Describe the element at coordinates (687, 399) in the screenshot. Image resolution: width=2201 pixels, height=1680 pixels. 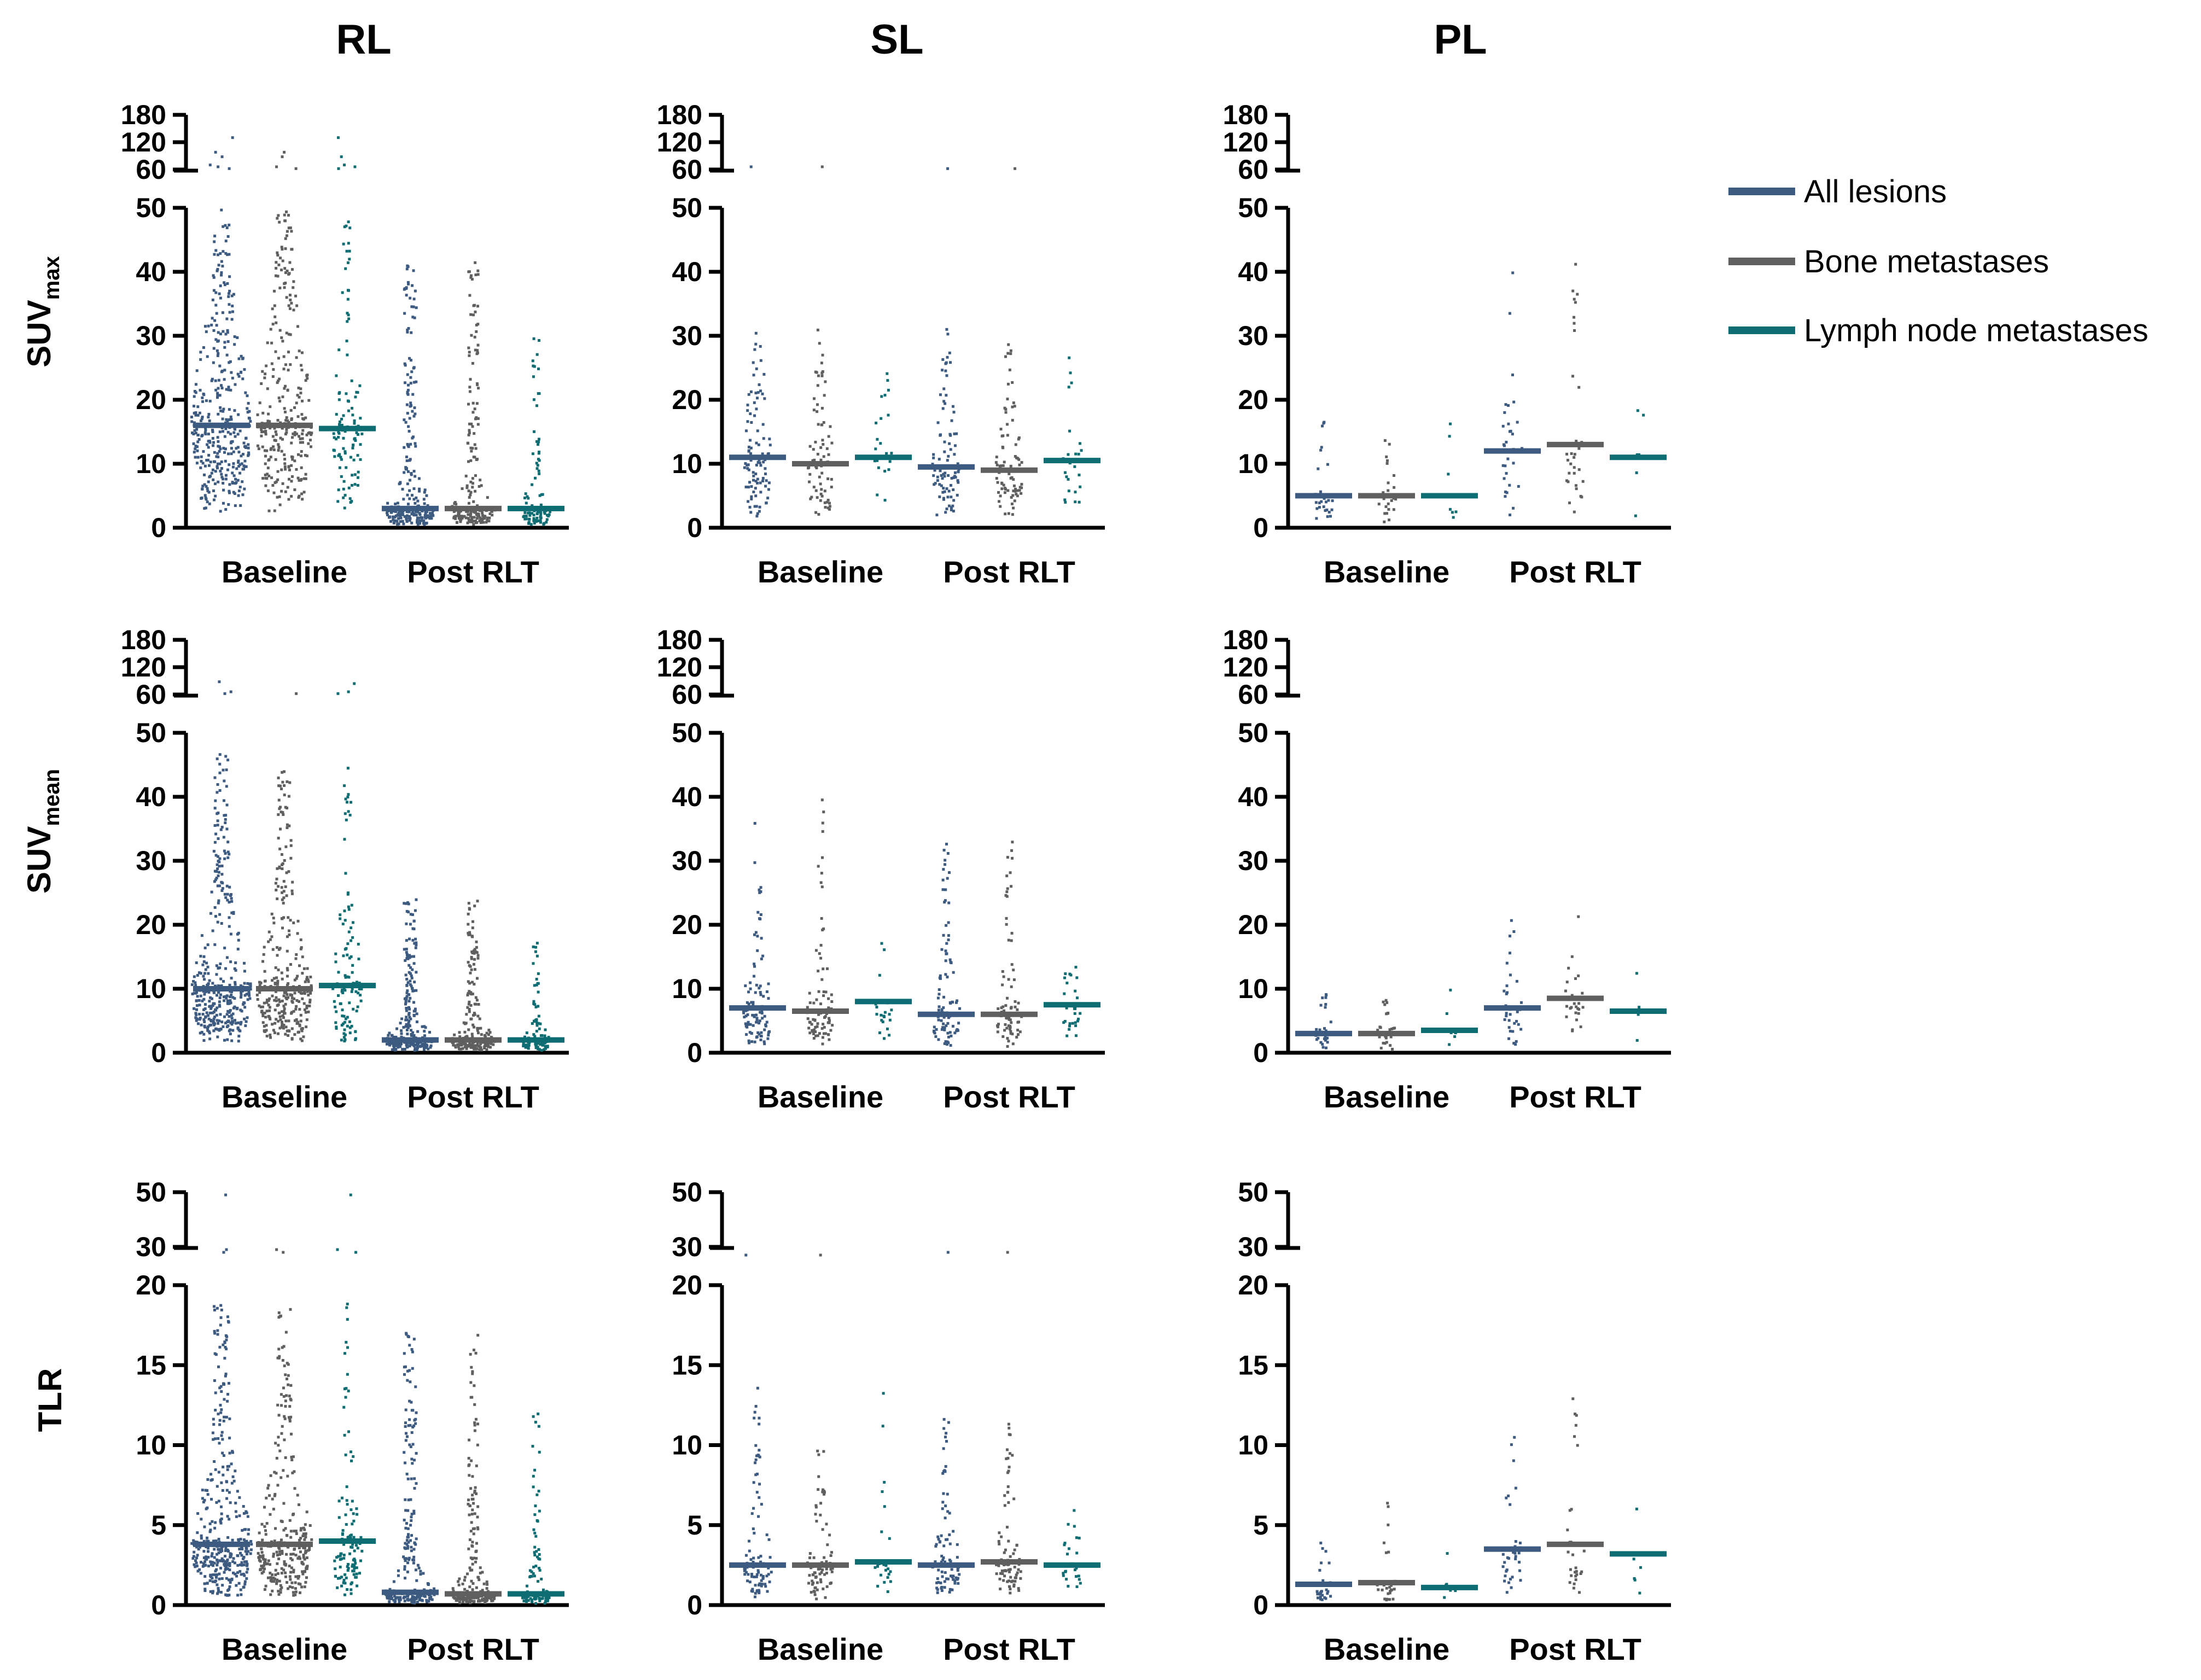
I see `y-tick-label: 20` at that location.